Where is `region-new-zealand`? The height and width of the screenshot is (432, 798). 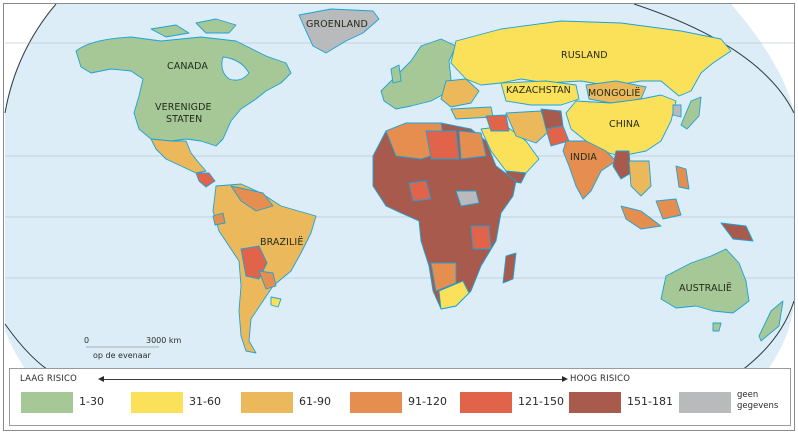 region-new-zealand is located at coordinates (771, 321).